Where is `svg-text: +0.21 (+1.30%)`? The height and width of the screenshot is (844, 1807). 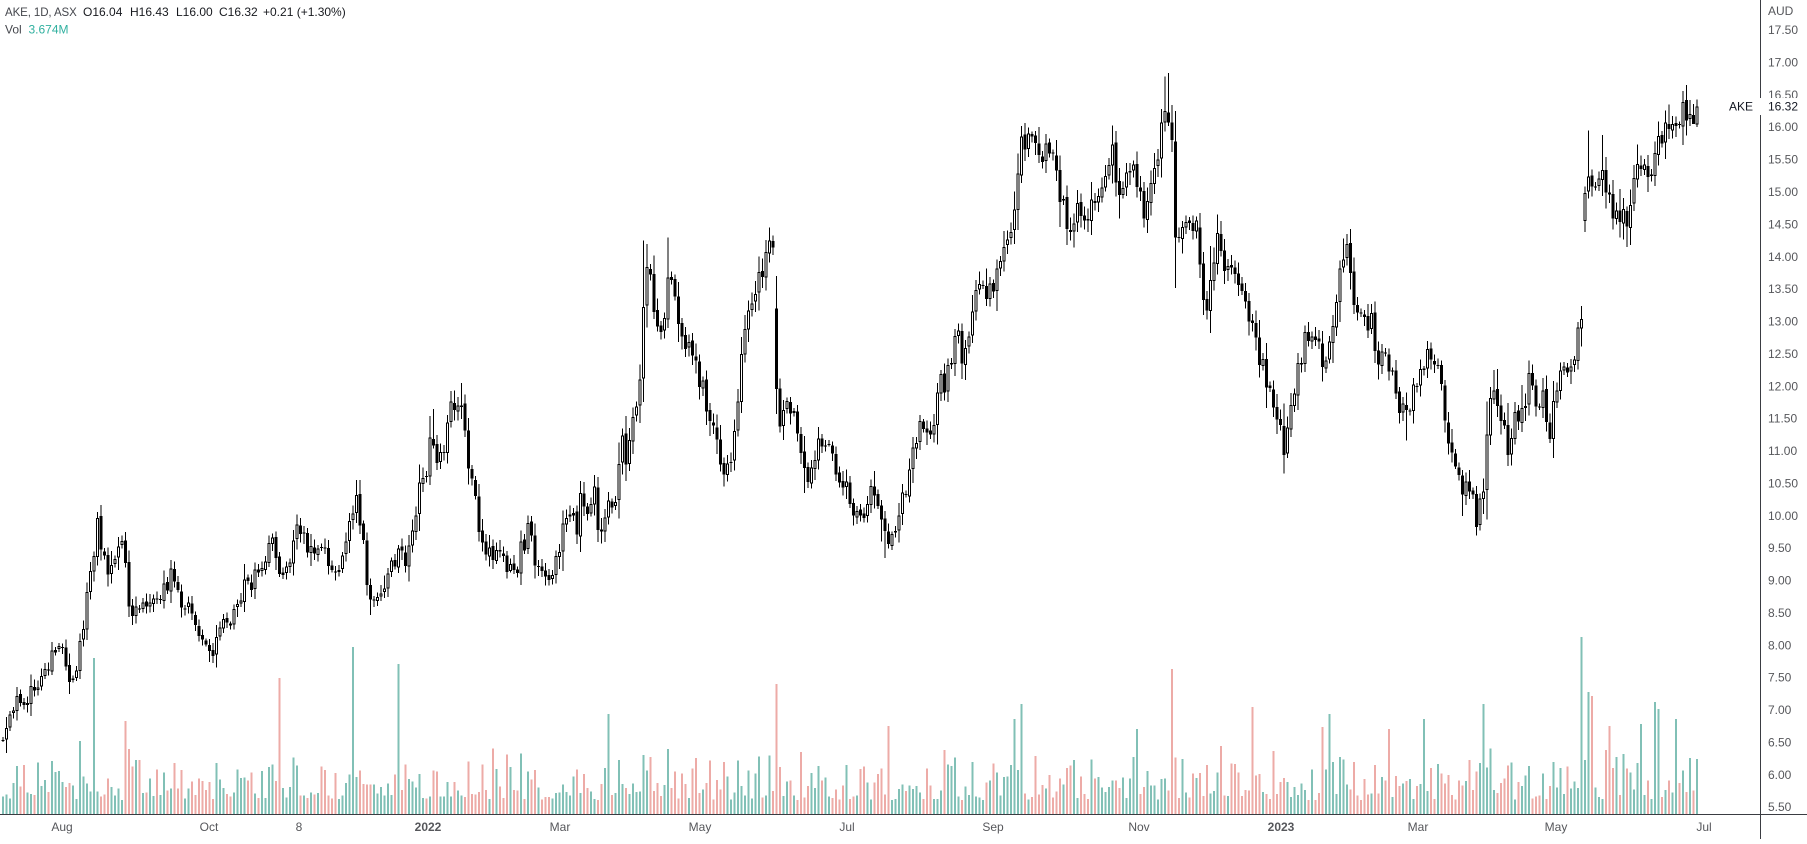 svg-text: +0.21 (+1.30%) is located at coordinates (304, 12).